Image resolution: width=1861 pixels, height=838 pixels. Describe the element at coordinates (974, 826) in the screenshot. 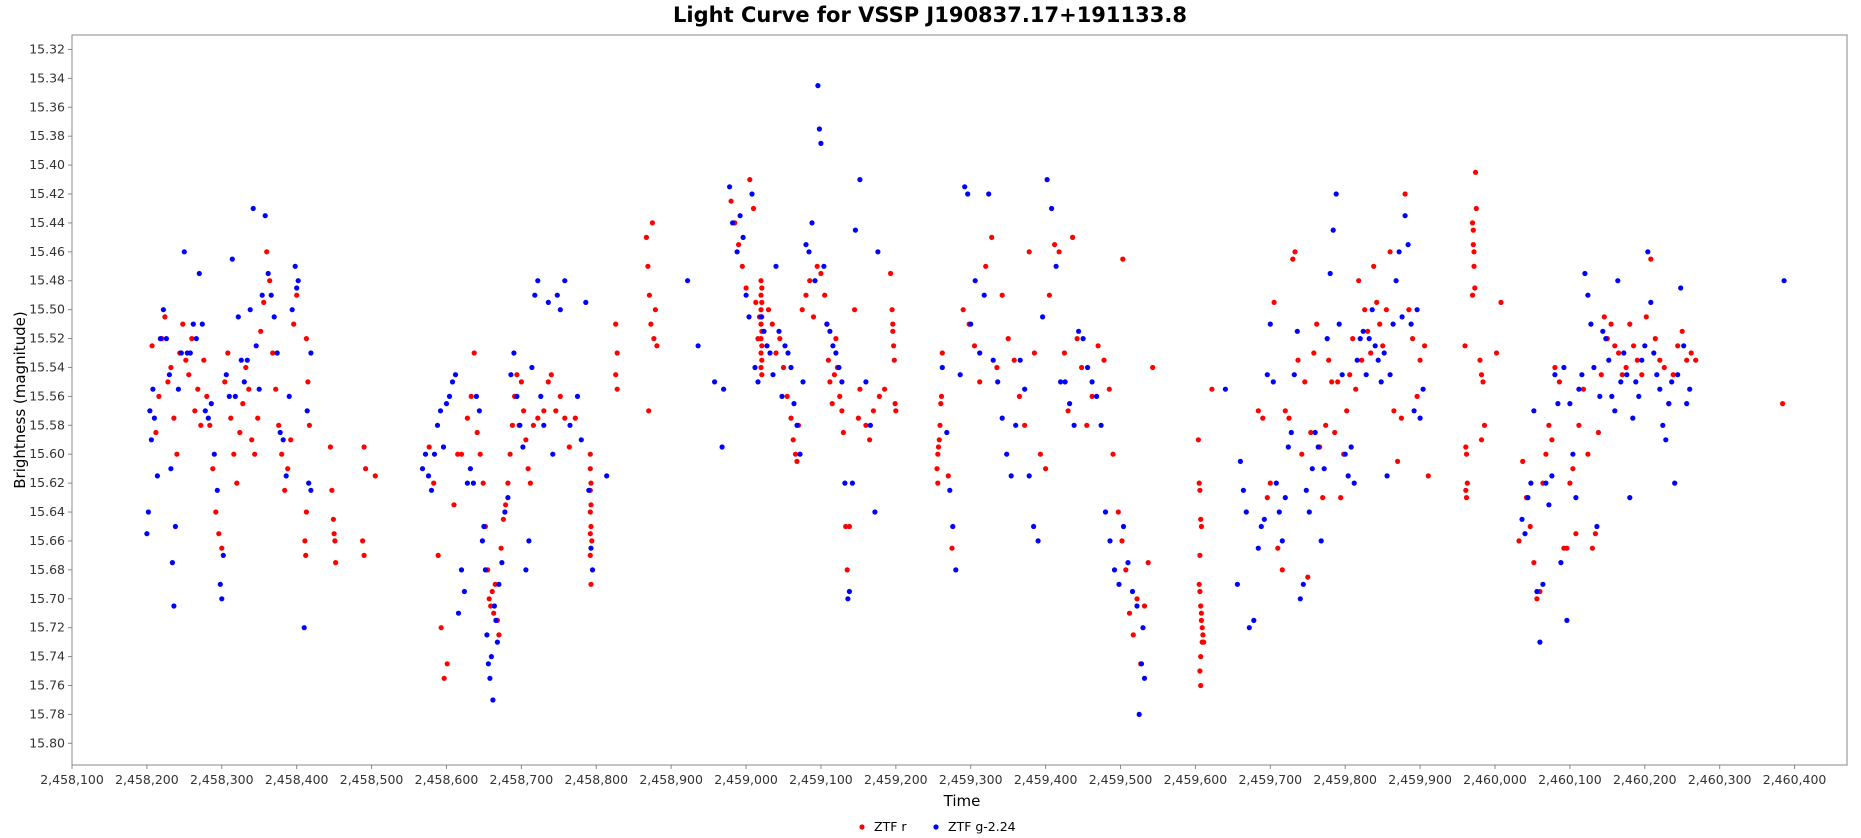

I see `legend-item-1: ZTF g-2.24` at that location.